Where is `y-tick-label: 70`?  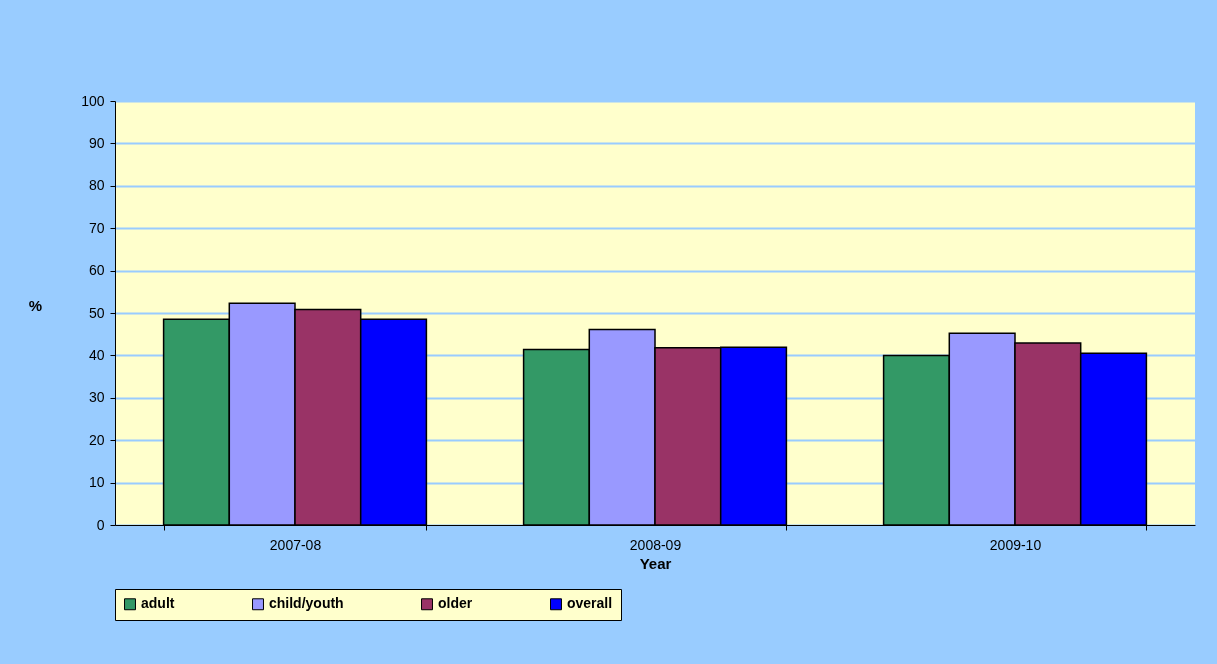
y-tick-label: 70 is located at coordinates (96, 227).